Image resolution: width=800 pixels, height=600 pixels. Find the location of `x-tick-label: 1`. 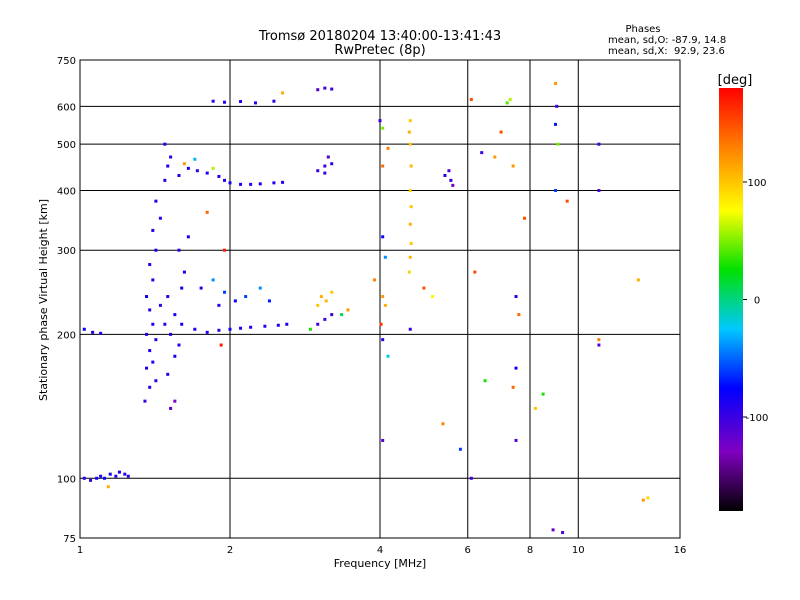

x-tick-label: 1 is located at coordinates (80, 550).